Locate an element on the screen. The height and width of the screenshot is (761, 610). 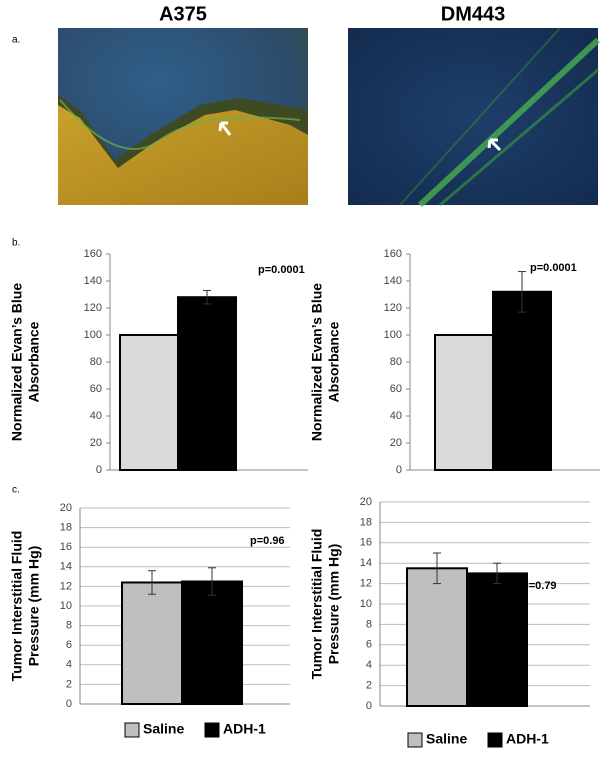
column-title: DM443 is located at coordinates (473, 14).